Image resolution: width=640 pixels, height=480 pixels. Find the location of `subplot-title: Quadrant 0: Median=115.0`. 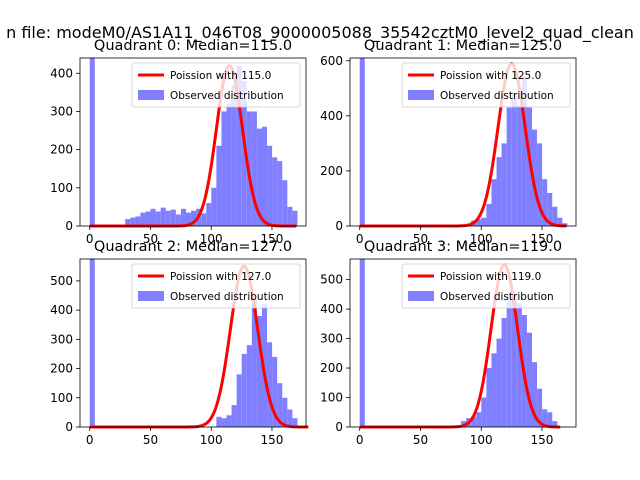

subplot-title: Quadrant 0: Median=115.0 is located at coordinates (193, 46).